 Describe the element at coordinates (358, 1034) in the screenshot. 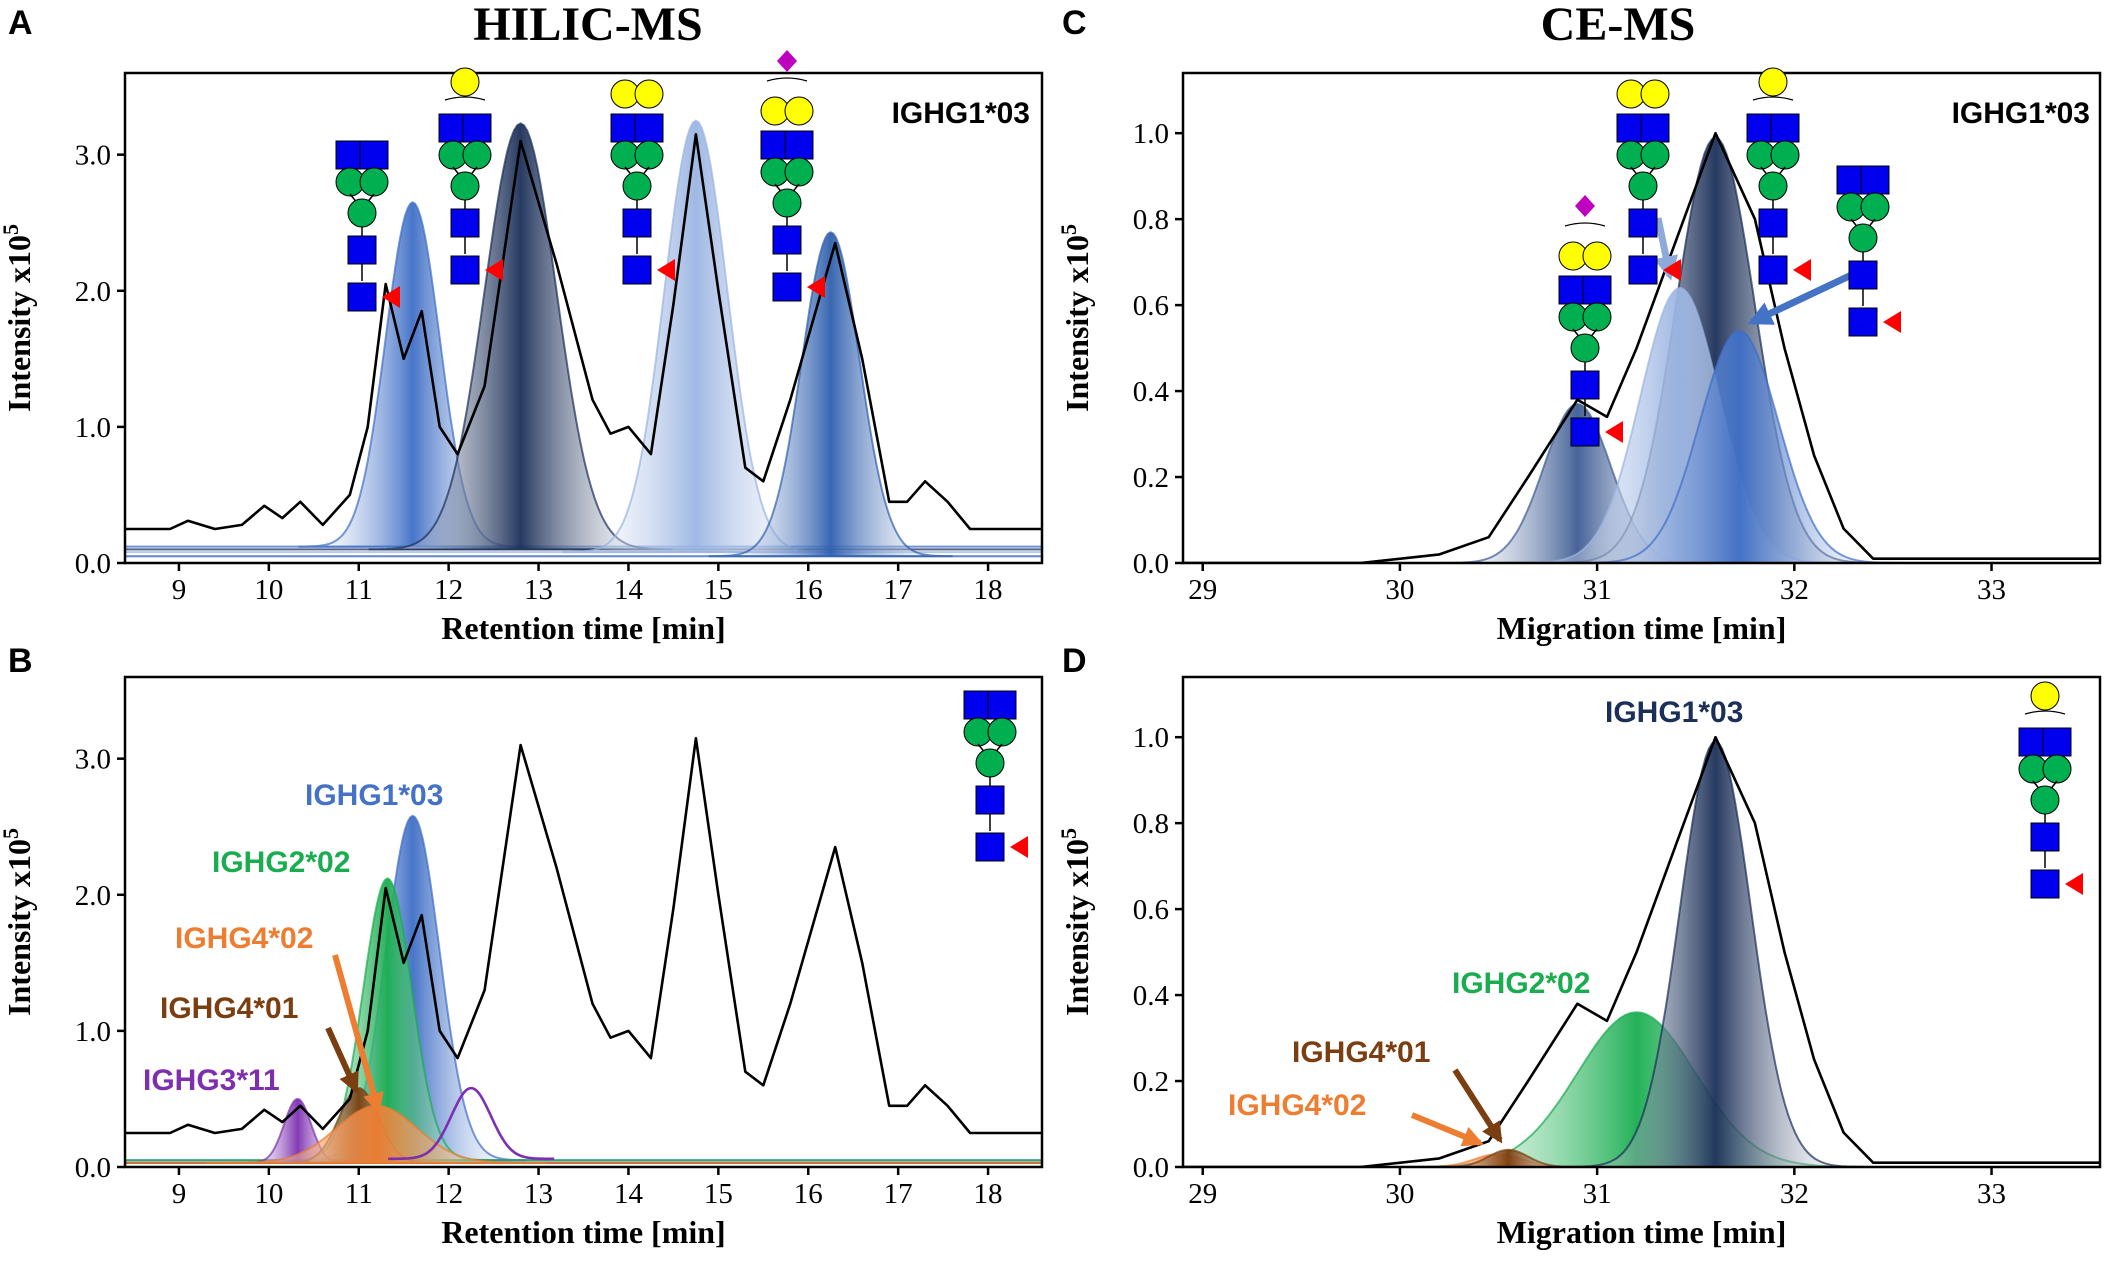

I see `arrow-ighg4-02-b` at that location.